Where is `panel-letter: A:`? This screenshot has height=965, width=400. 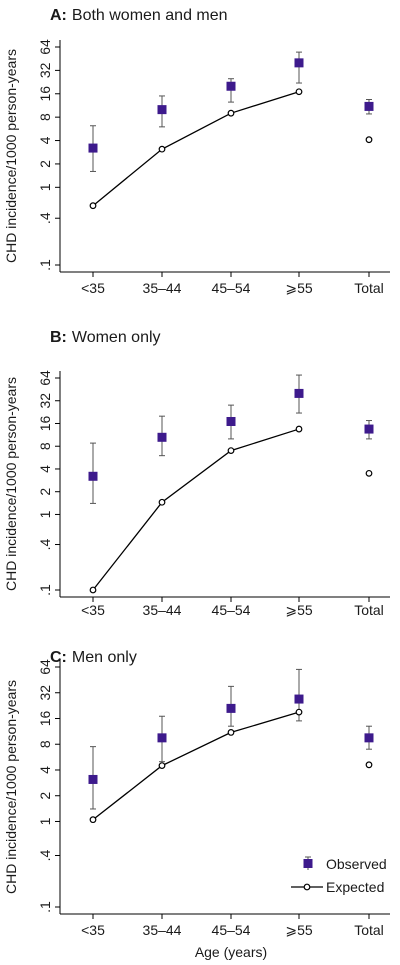
panel-letter: A: is located at coordinates (58, 15).